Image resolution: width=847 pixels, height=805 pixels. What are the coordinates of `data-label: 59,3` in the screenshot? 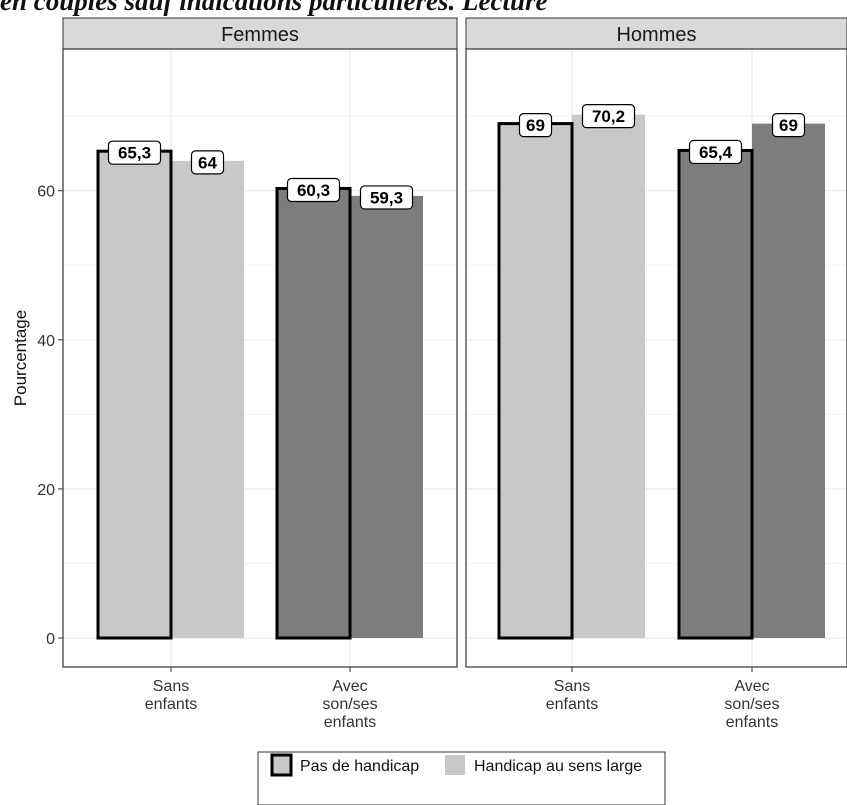 It's located at (386, 197).